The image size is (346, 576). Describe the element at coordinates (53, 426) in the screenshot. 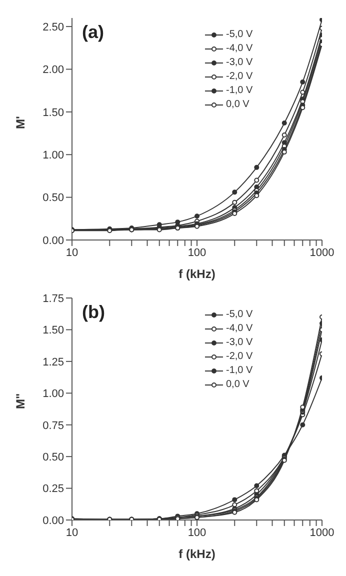

I see `y-tick-label: 0.75` at that location.